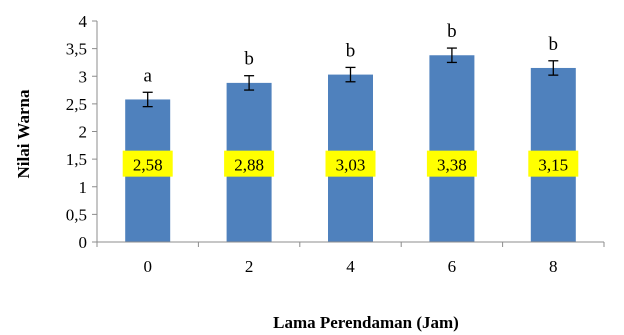 The width and height of the screenshot is (624, 335). I want to click on data-label: 3,38, so click(452, 165).